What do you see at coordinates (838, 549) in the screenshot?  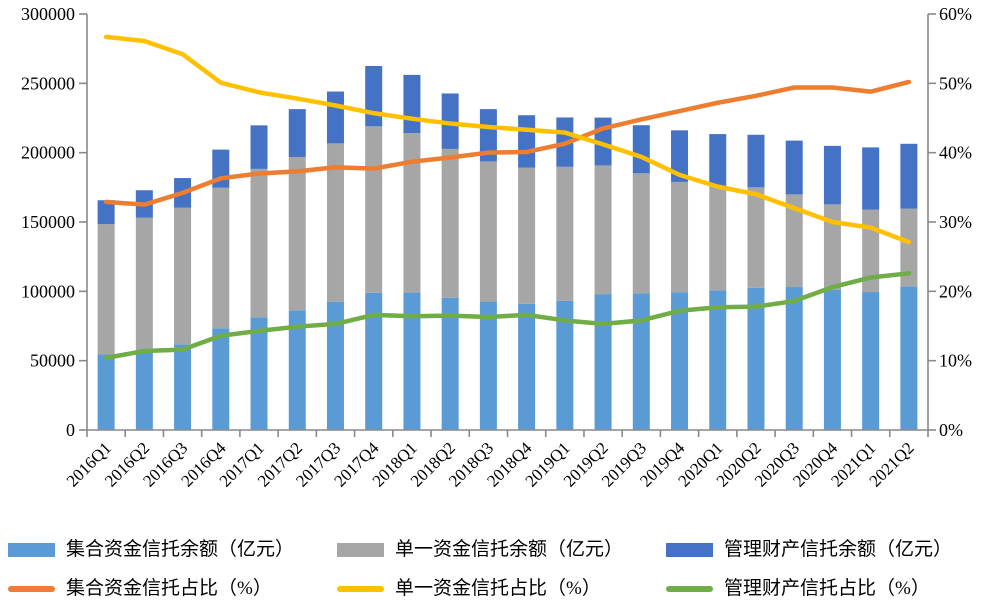 I see `legend-label-property-balance: 管理财产信托余额（亿元）` at bounding box center [838, 549].